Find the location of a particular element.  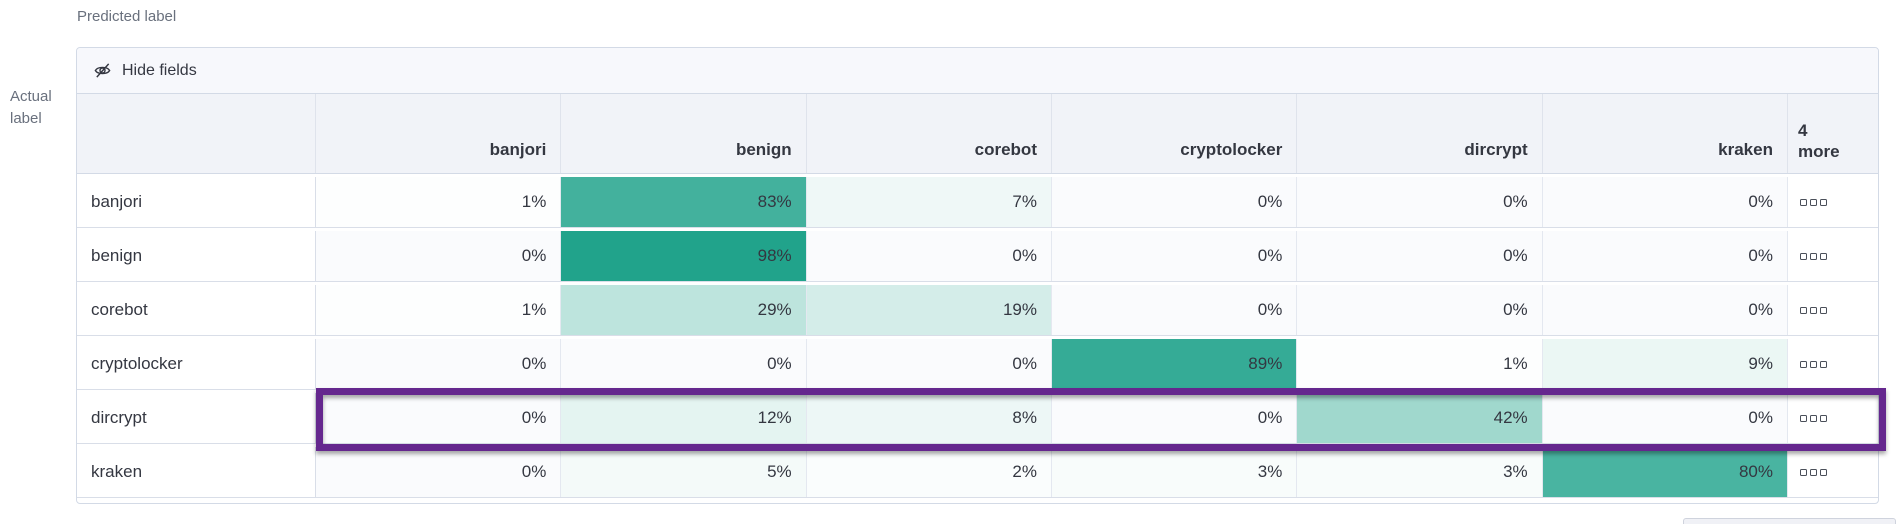

grid-row-corebot: corebot 1% 29% 19% 0% 0% 0% is located at coordinates (977, 310).